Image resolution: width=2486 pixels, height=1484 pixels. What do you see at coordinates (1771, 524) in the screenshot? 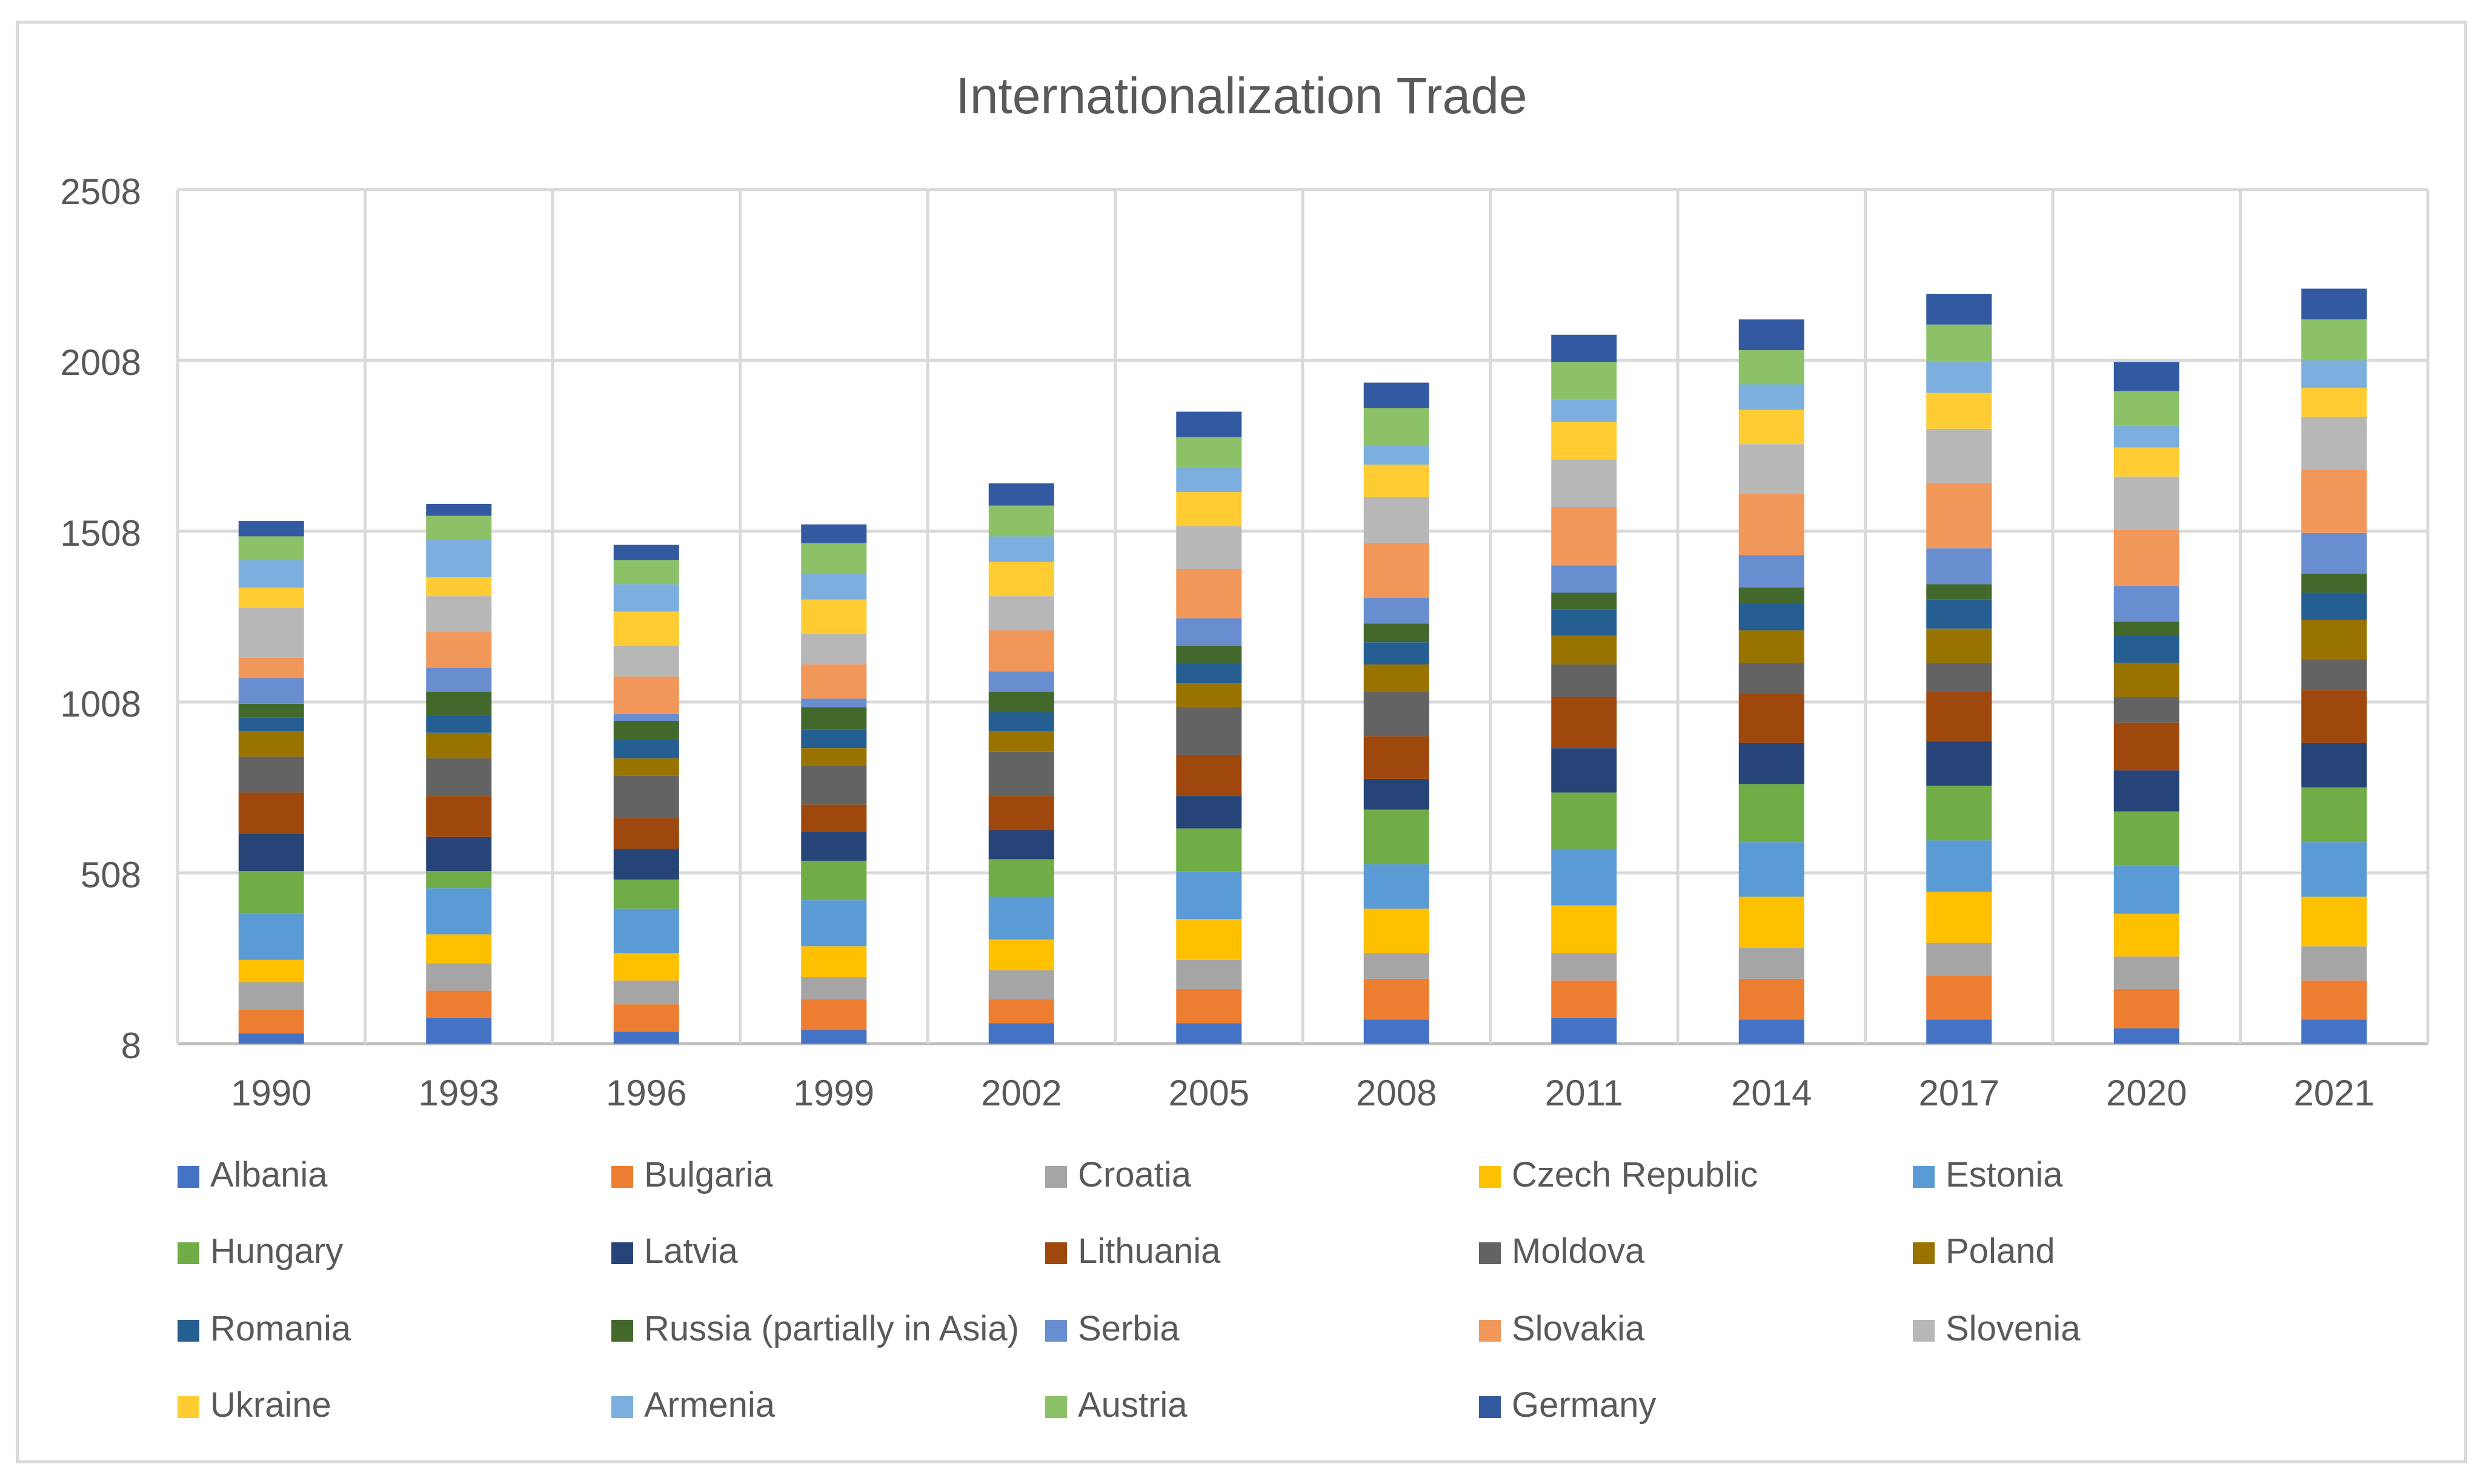
I see `bar-segment-slovakia-2014` at bounding box center [1771, 524].